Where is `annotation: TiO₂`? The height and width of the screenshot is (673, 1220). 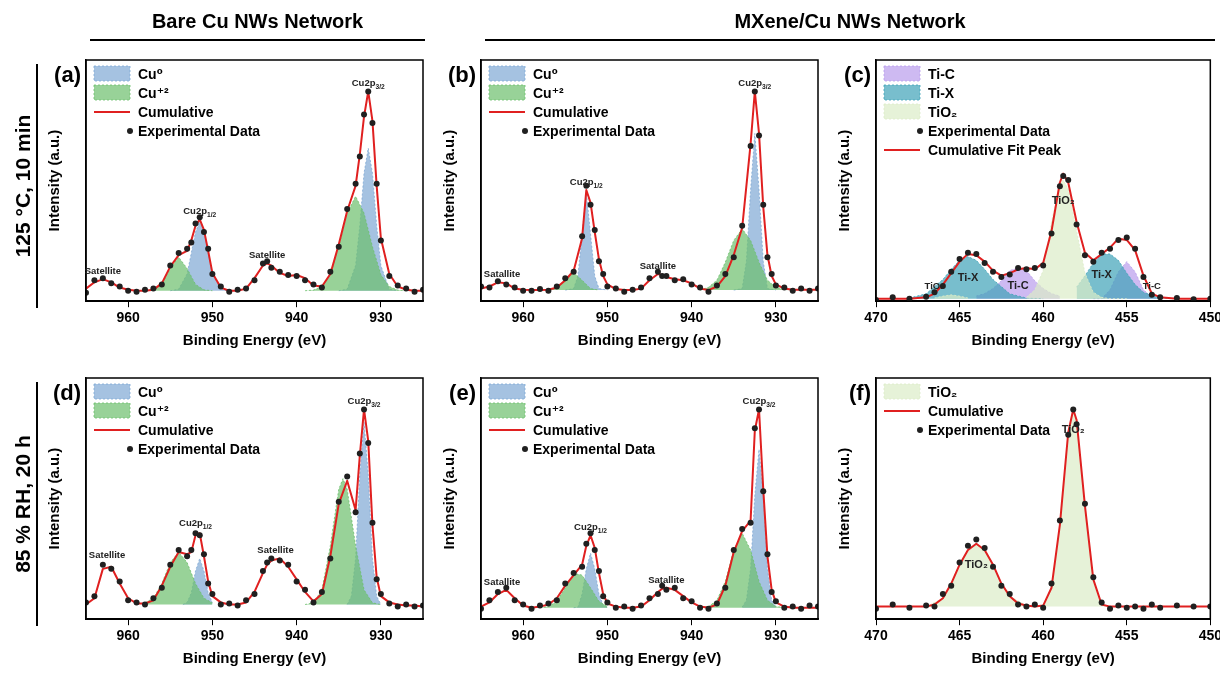
annotation: TiO₂ is located at coordinates (976, 563).